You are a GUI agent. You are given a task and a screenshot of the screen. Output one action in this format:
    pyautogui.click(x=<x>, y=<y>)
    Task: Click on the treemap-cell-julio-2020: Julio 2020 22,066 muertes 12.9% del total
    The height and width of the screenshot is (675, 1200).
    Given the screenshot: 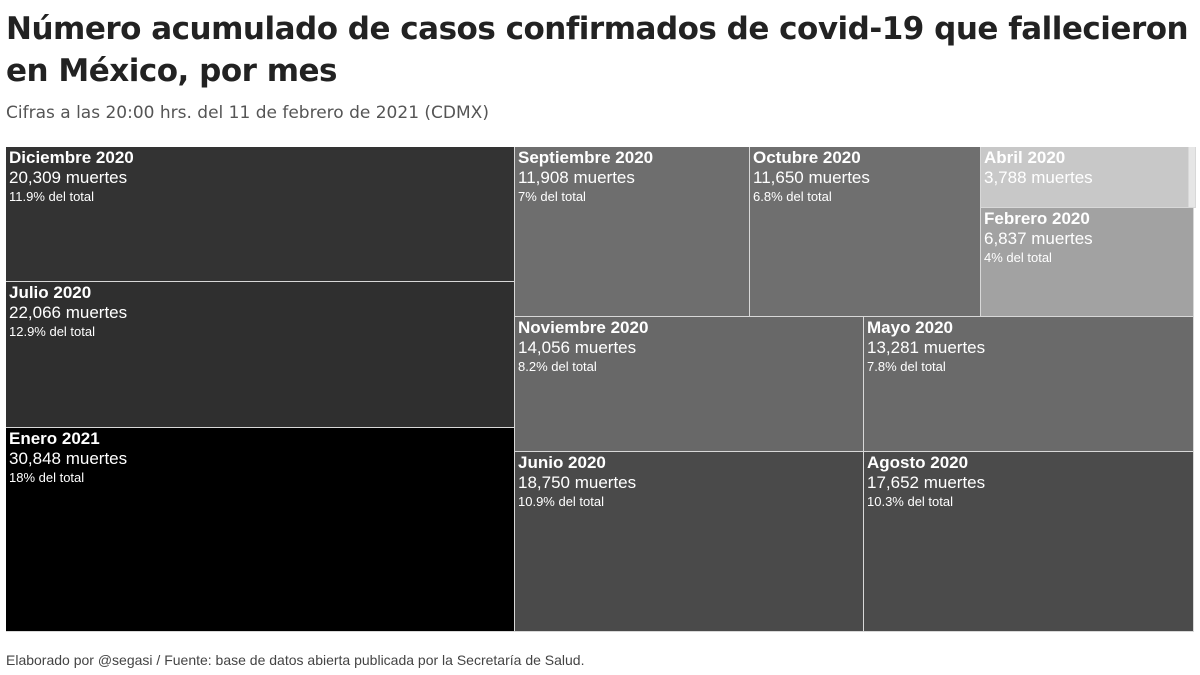 What is the action you would take?
    pyautogui.click(x=260, y=355)
    